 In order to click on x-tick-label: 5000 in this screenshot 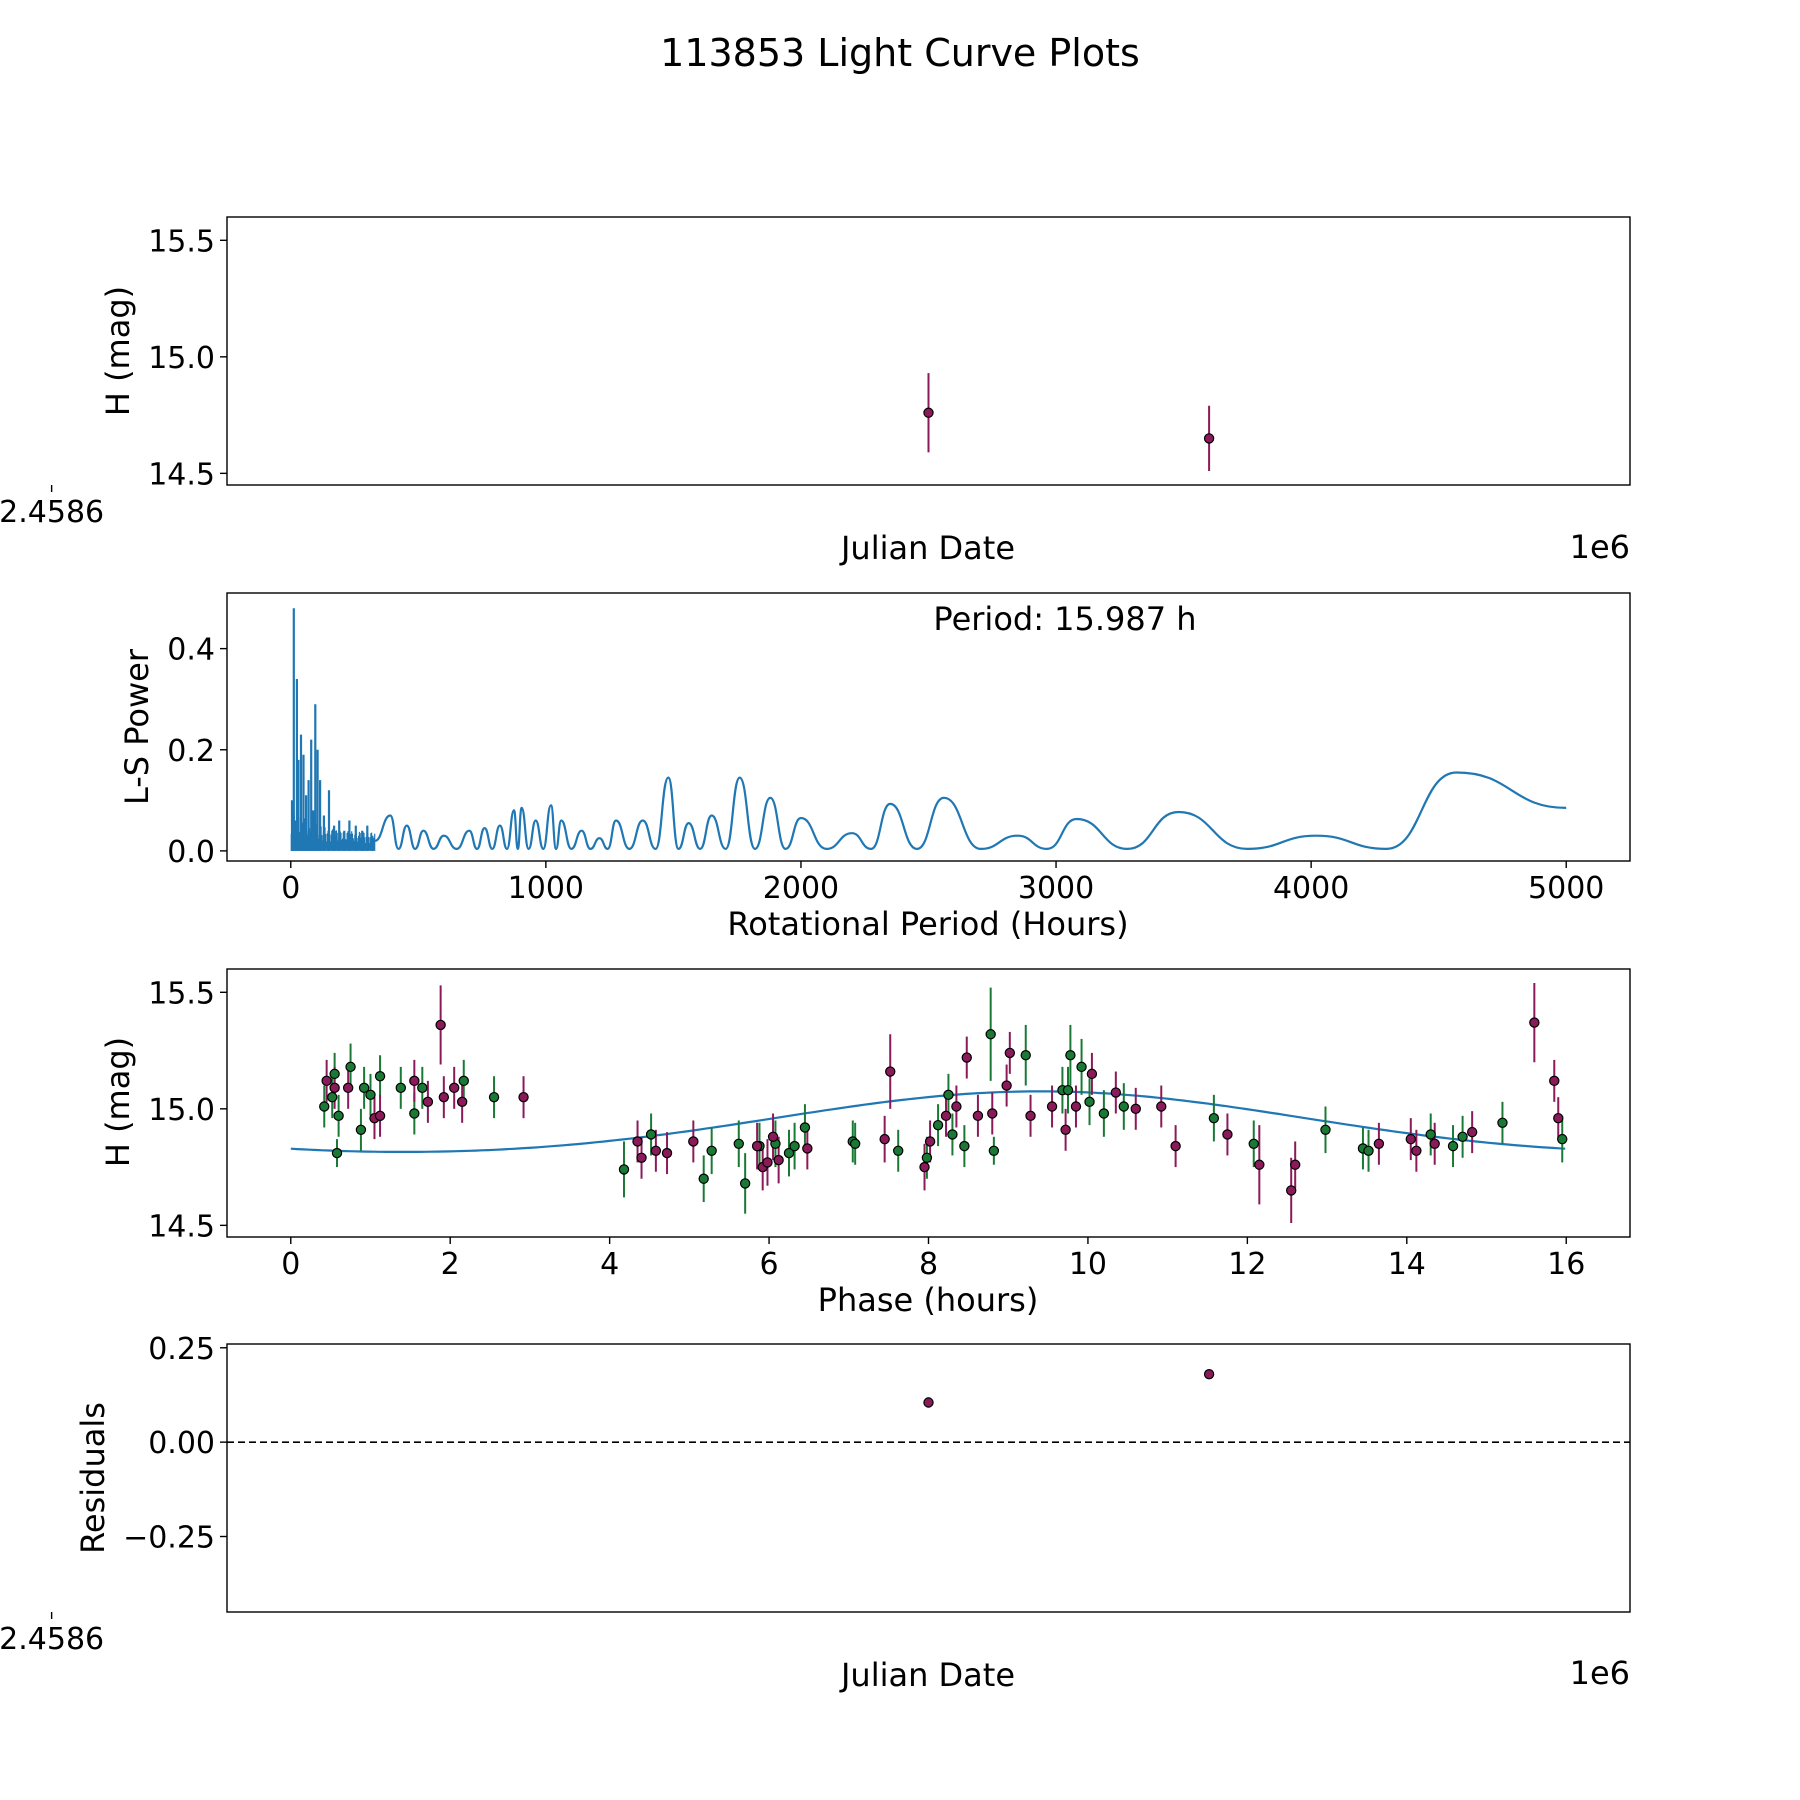, I will do `click(1566, 888)`.